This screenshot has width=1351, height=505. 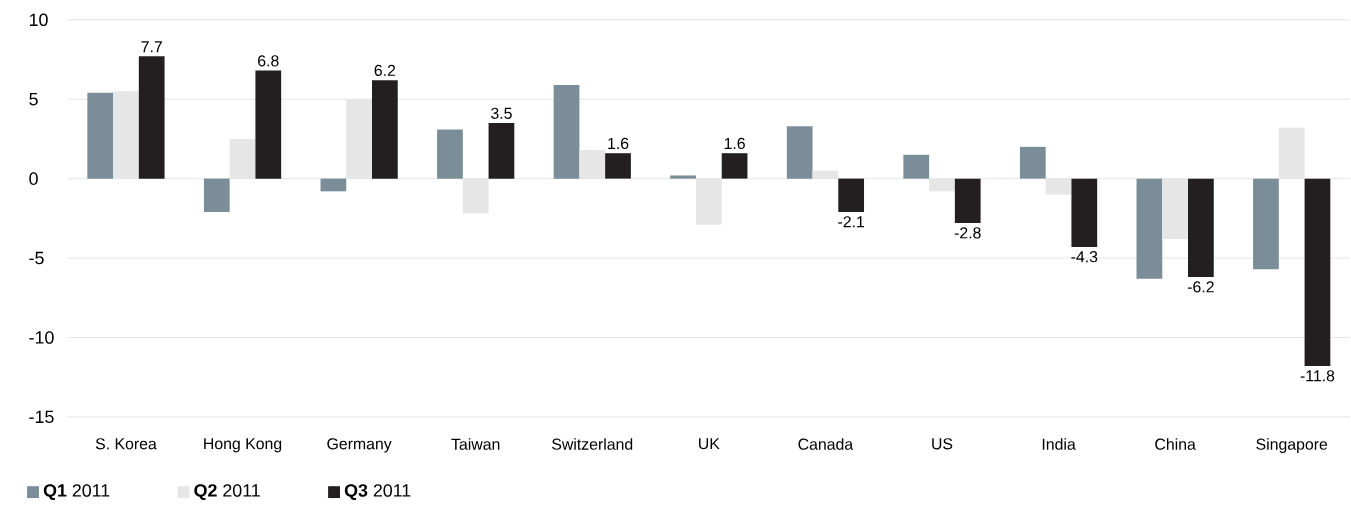 I want to click on legend-label: Q3 2011, so click(x=377, y=492).